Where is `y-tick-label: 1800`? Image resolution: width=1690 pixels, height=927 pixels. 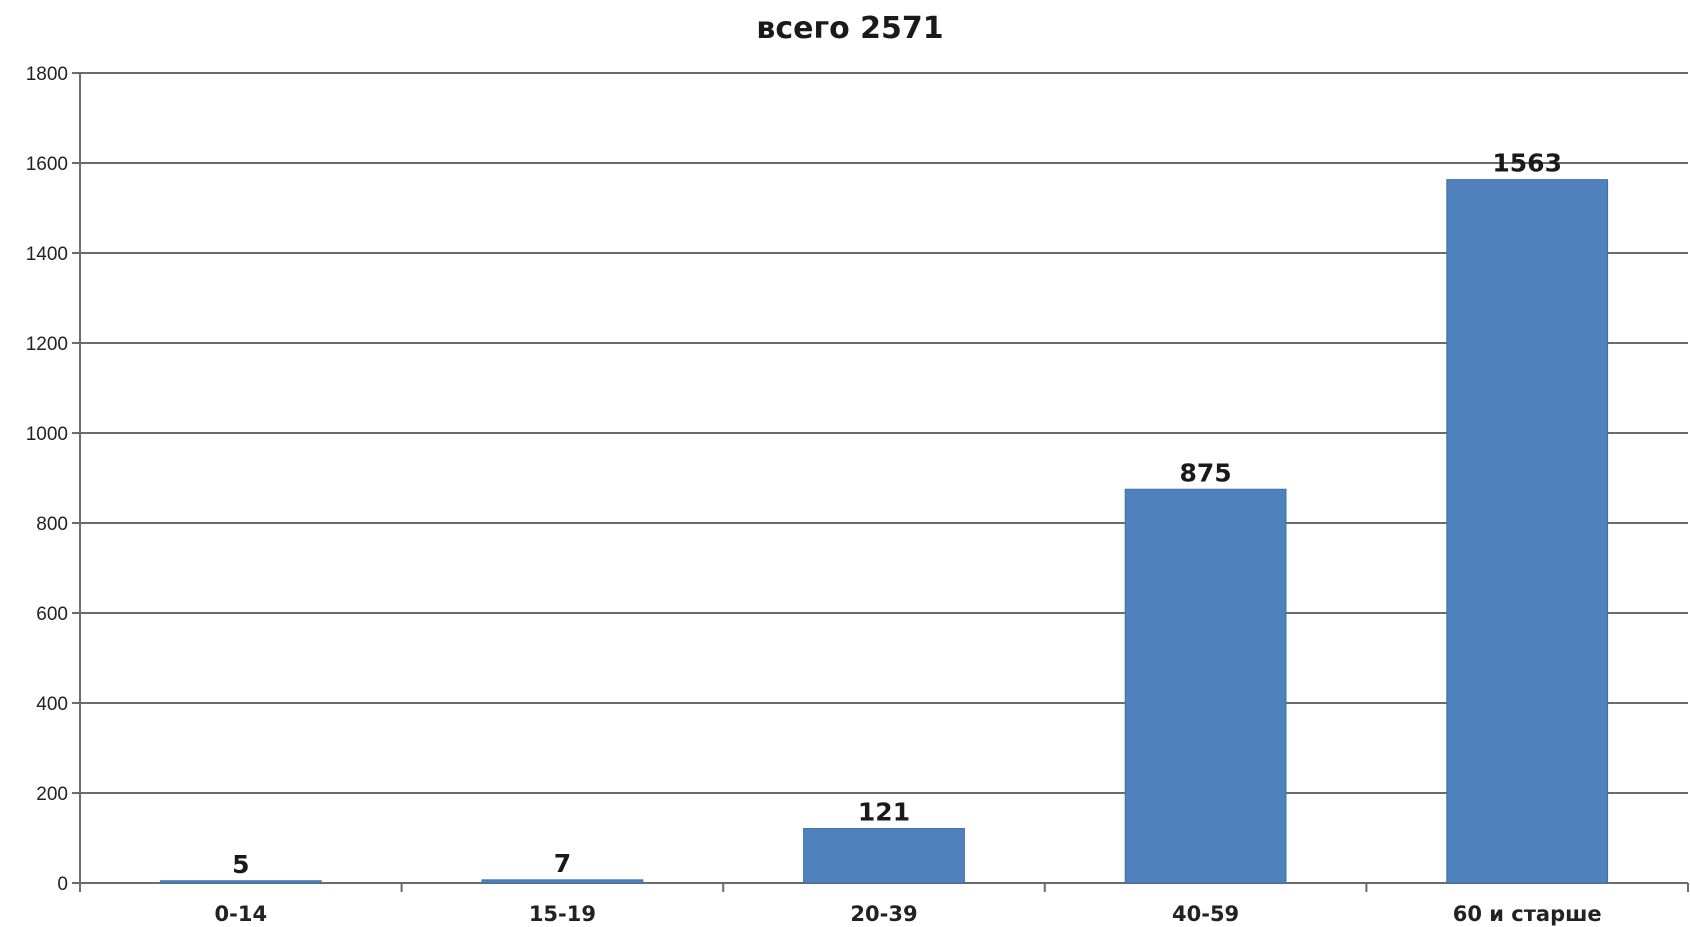
y-tick-label: 1800 is located at coordinates (47, 74).